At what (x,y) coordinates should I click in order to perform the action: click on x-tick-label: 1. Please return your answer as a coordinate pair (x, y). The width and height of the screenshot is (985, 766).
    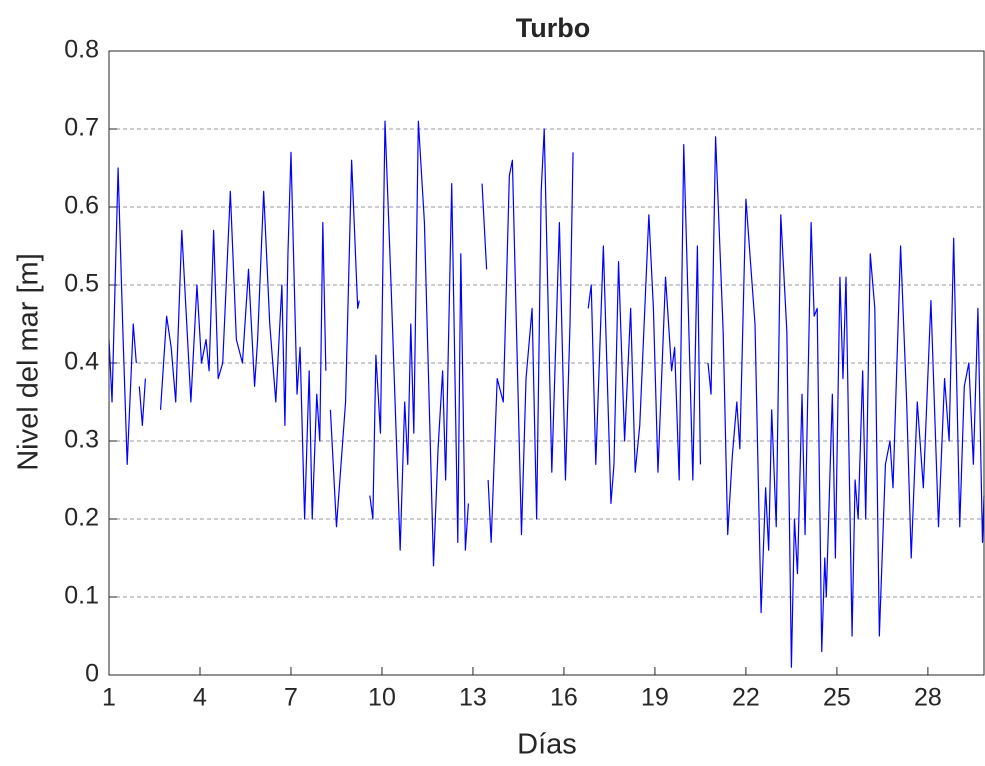
    Looking at the image, I should click on (109, 698).